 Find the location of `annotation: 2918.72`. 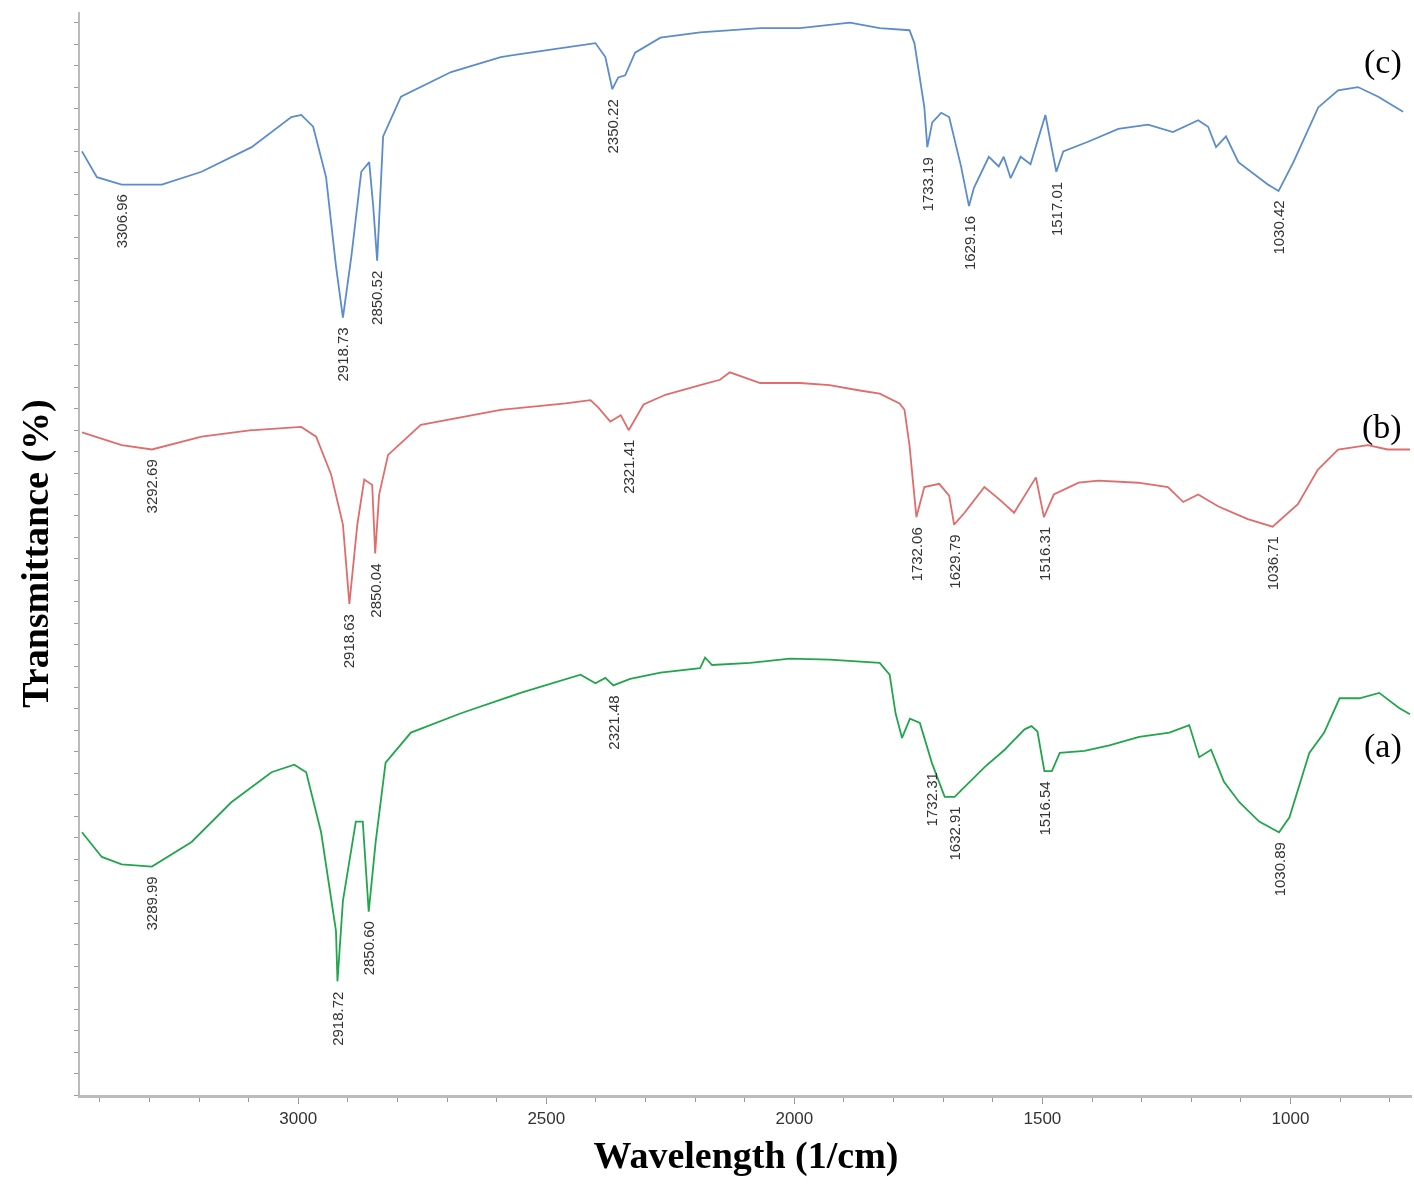

annotation: 2918.72 is located at coordinates (338, 1018).